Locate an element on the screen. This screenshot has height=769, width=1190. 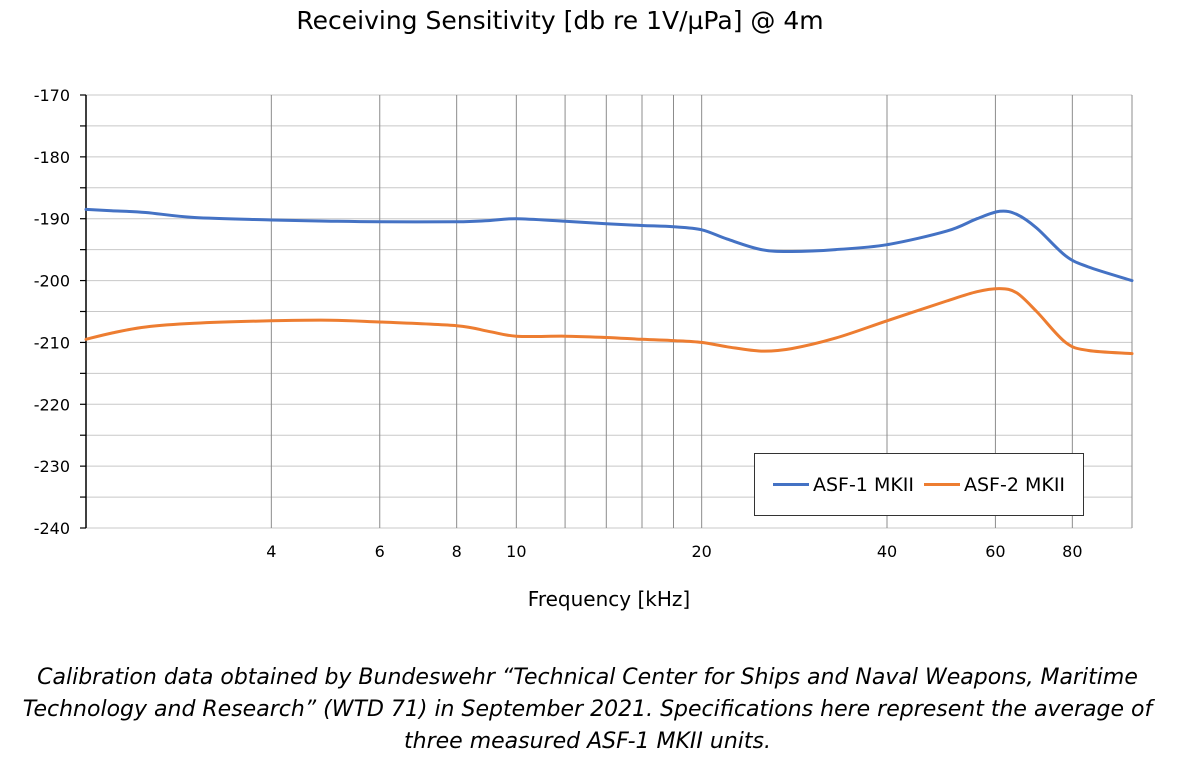
y-tick-label: -240 is located at coordinates (52, 528).